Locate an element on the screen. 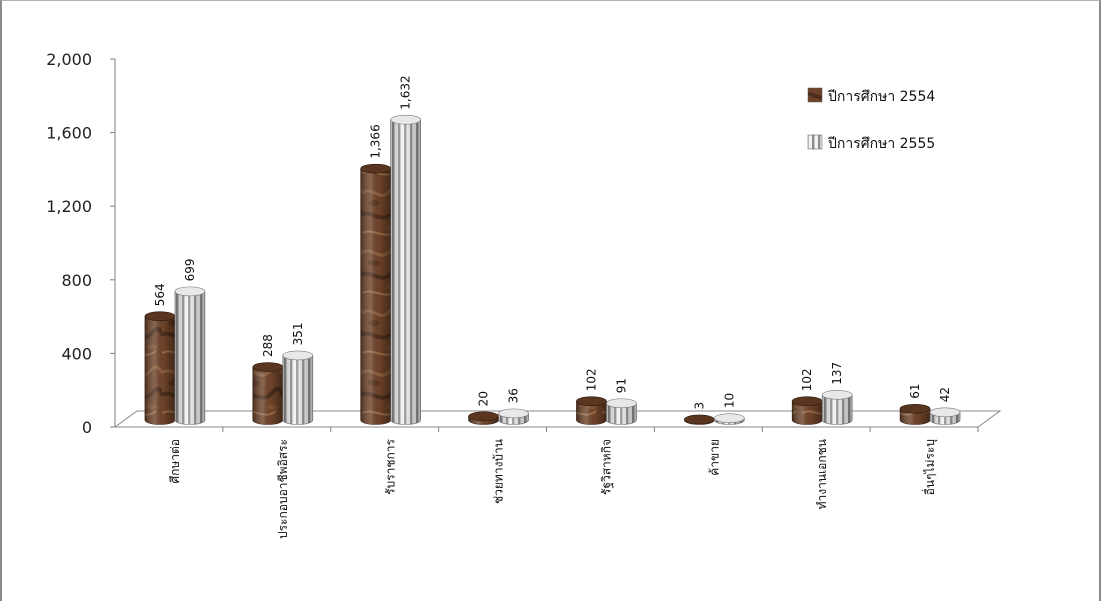  legend-swatch-series2 is located at coordinates (815, 142).